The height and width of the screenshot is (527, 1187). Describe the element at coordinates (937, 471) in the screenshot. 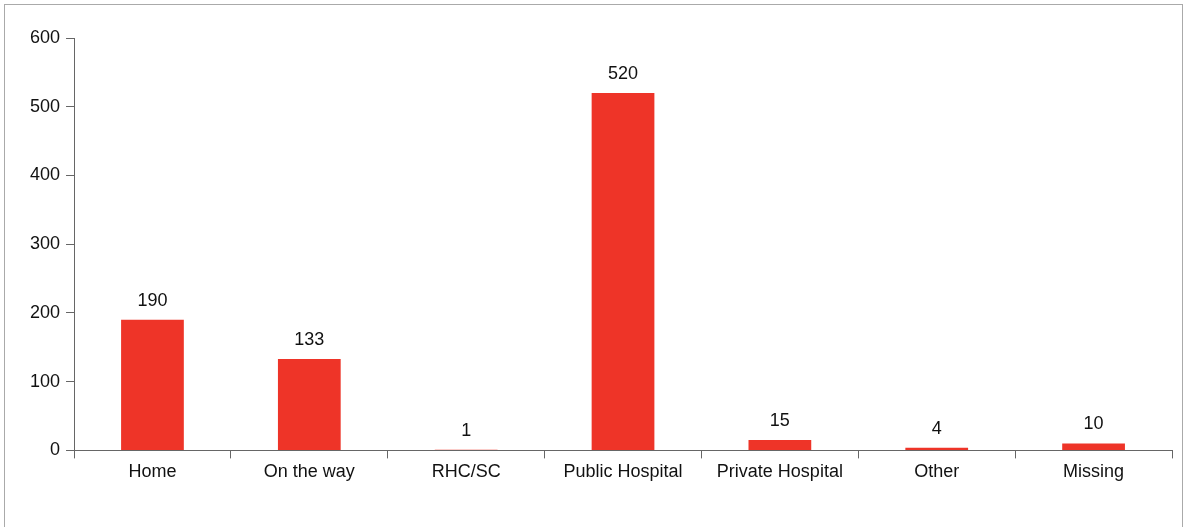

I see `x-tick-label: Other` at that location.